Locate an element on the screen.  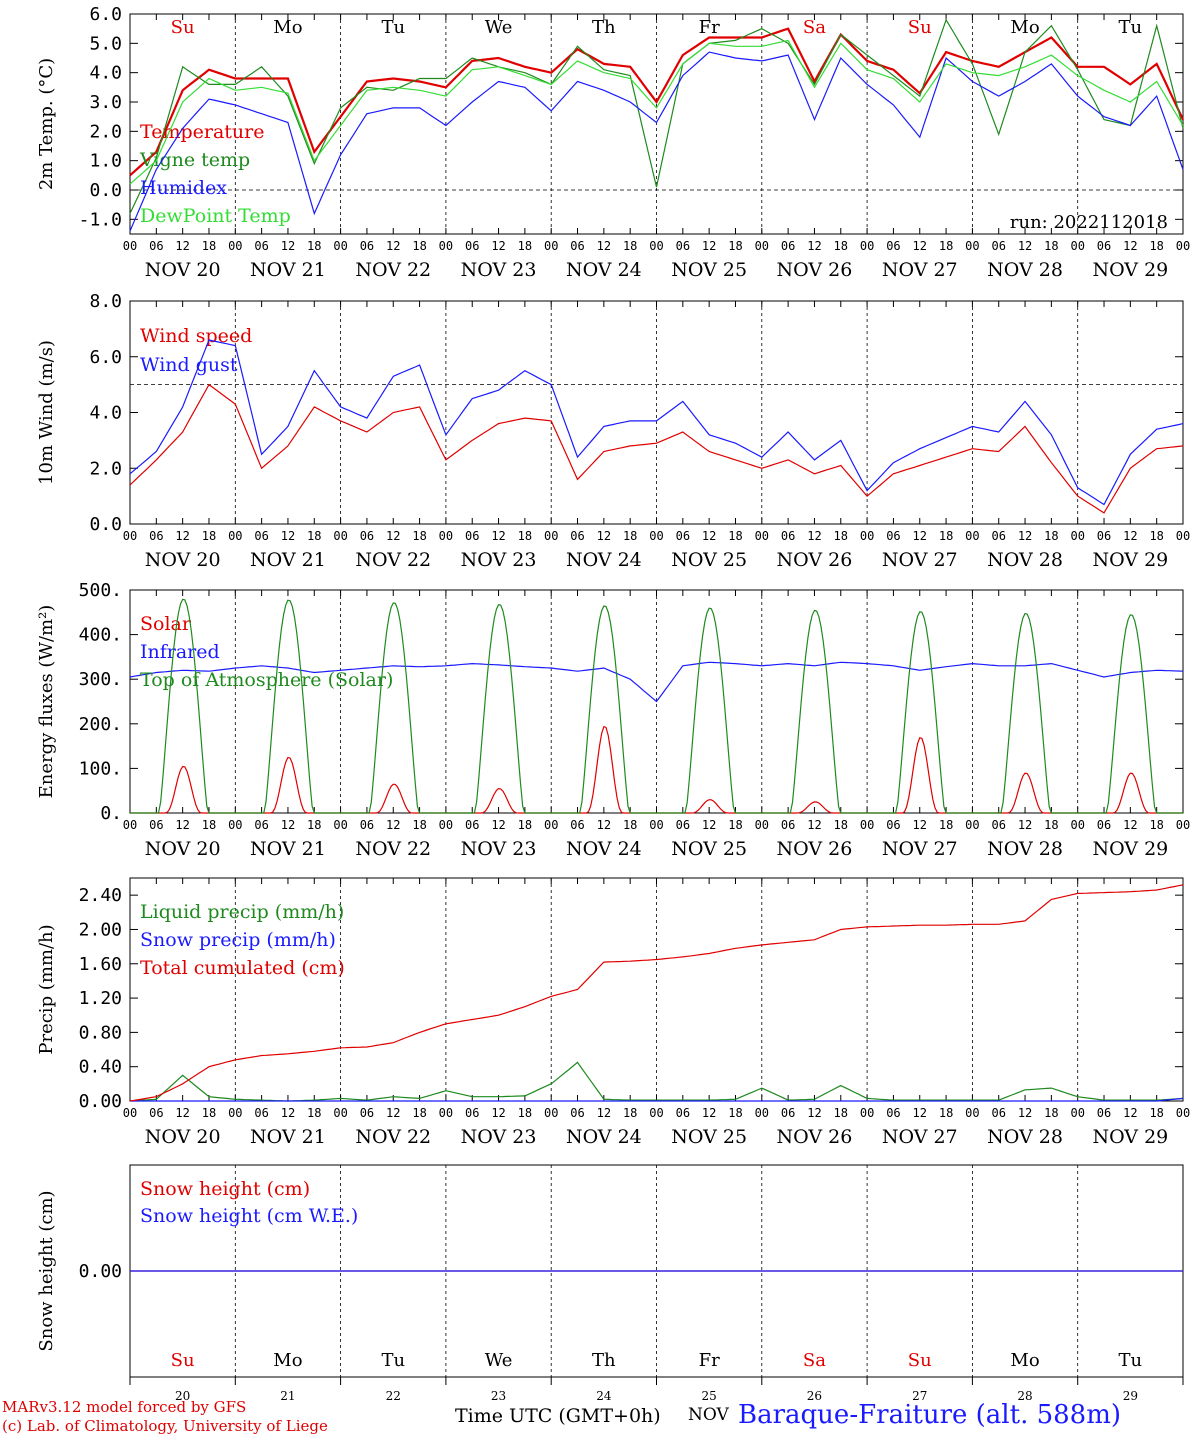
y-tick-label: 2.0 is located at coordinates (105, 468).